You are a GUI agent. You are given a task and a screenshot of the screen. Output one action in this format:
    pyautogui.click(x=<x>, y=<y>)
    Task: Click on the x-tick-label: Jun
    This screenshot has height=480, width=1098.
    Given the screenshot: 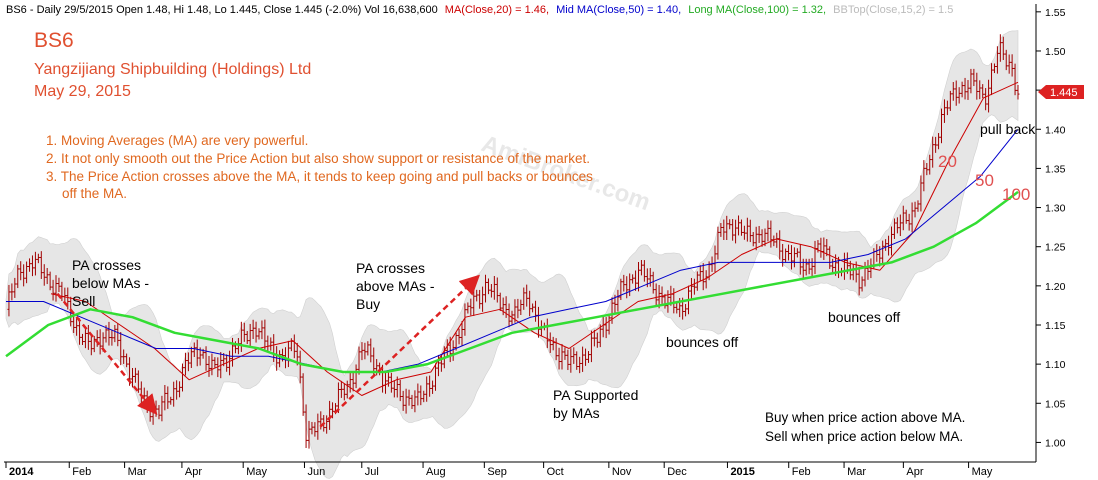 What is the action you would take?
    pyautogui.click(x=316, y=472)
    